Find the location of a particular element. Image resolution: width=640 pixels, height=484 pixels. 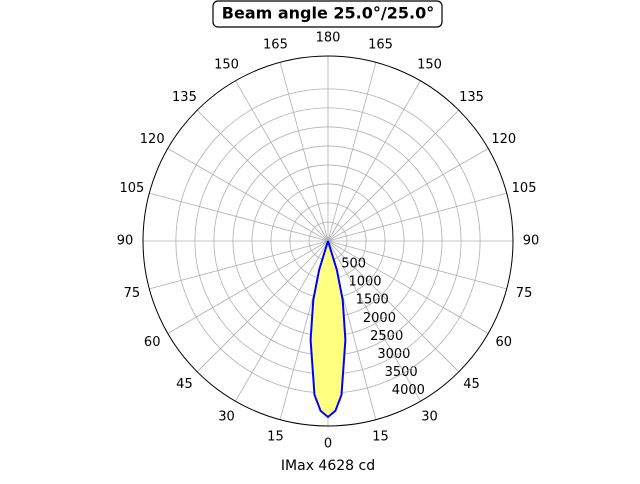

title-box is located at coordinates (327, 14).